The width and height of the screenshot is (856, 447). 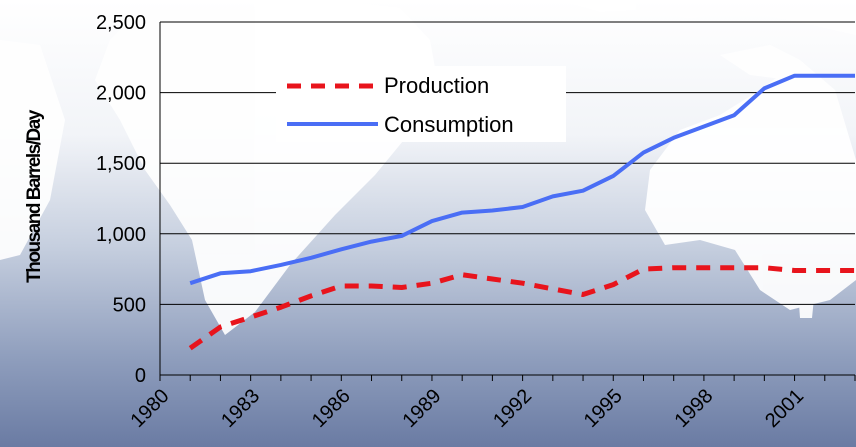 I want to click on asia-shape, so click(x=708, y=17).